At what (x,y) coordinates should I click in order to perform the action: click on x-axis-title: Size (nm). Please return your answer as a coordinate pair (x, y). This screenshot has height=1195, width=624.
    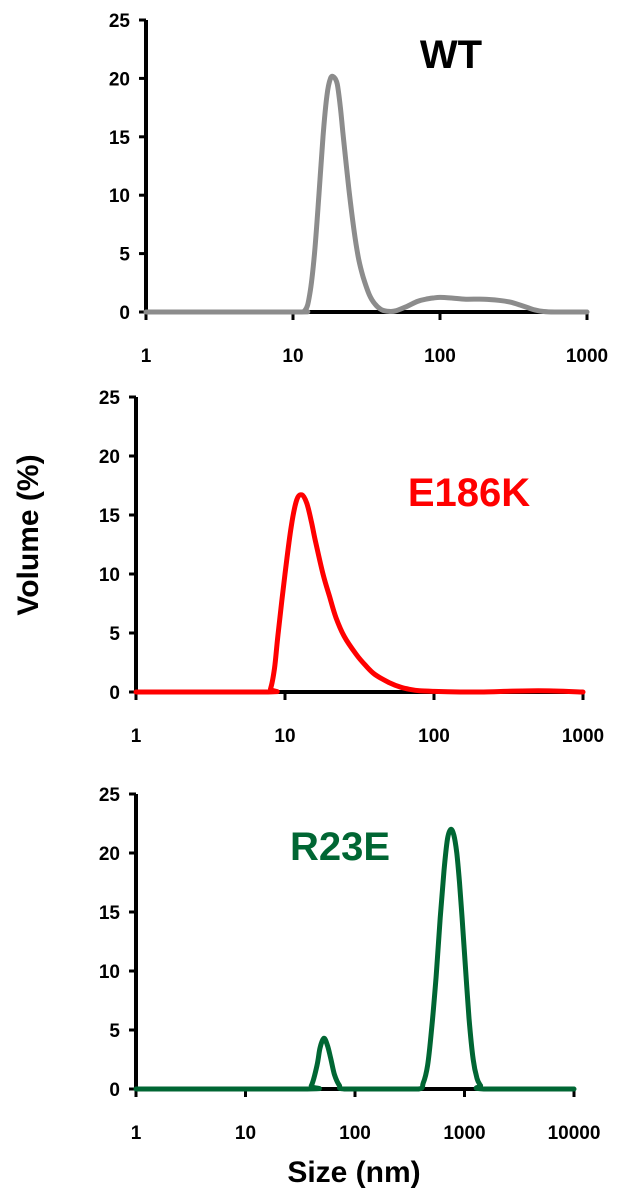
    Looking at the image, I should click on (353, 1172).